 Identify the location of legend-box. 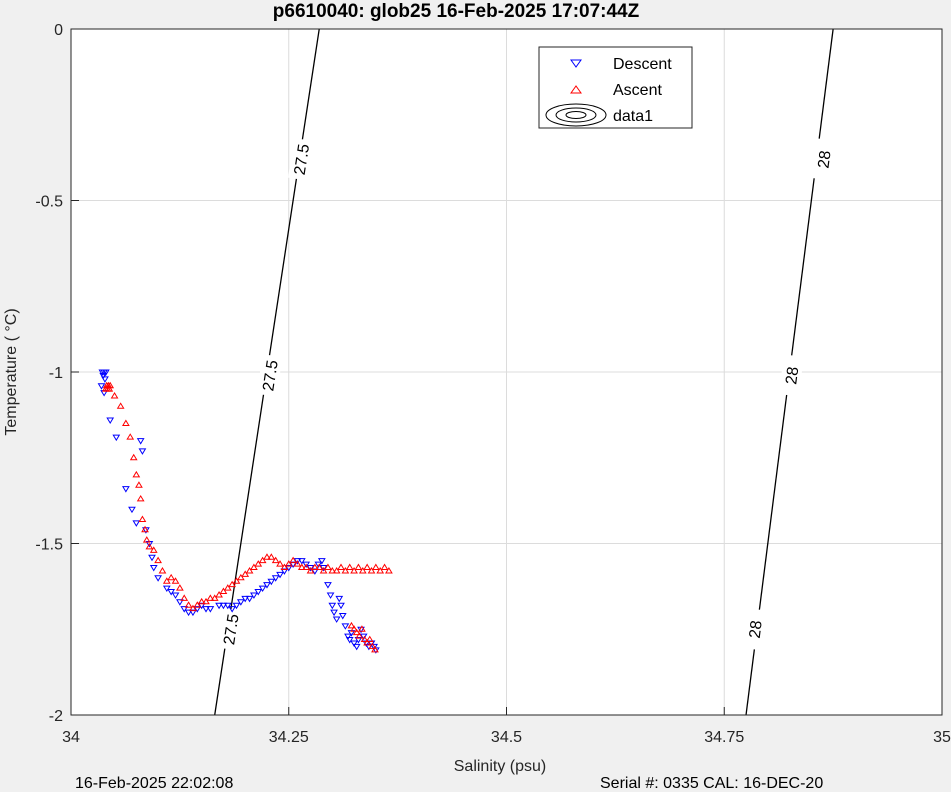
(615, 87).